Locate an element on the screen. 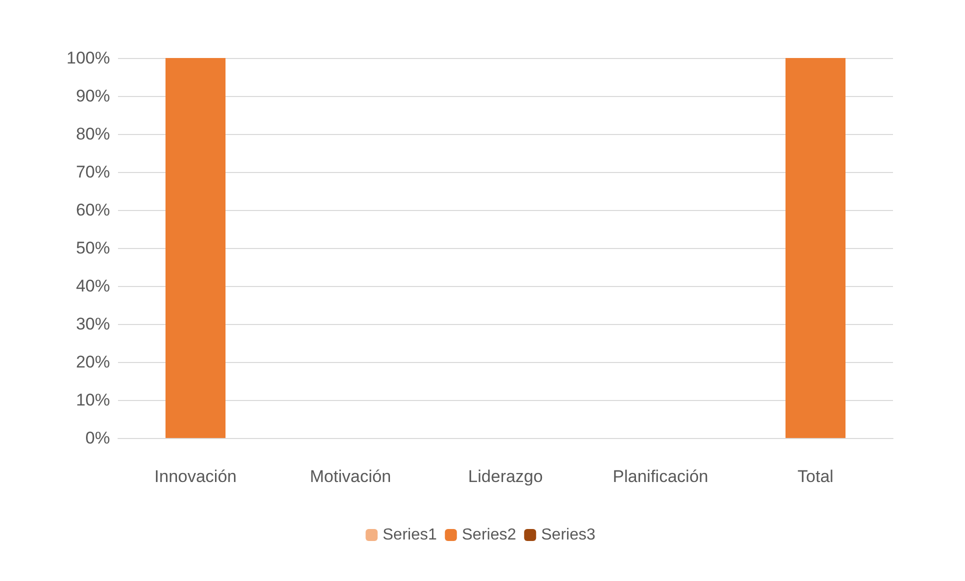 The height and width of the screenshot is (581, 965). y-tick-label: 60% is located at coordinates (93, 210).